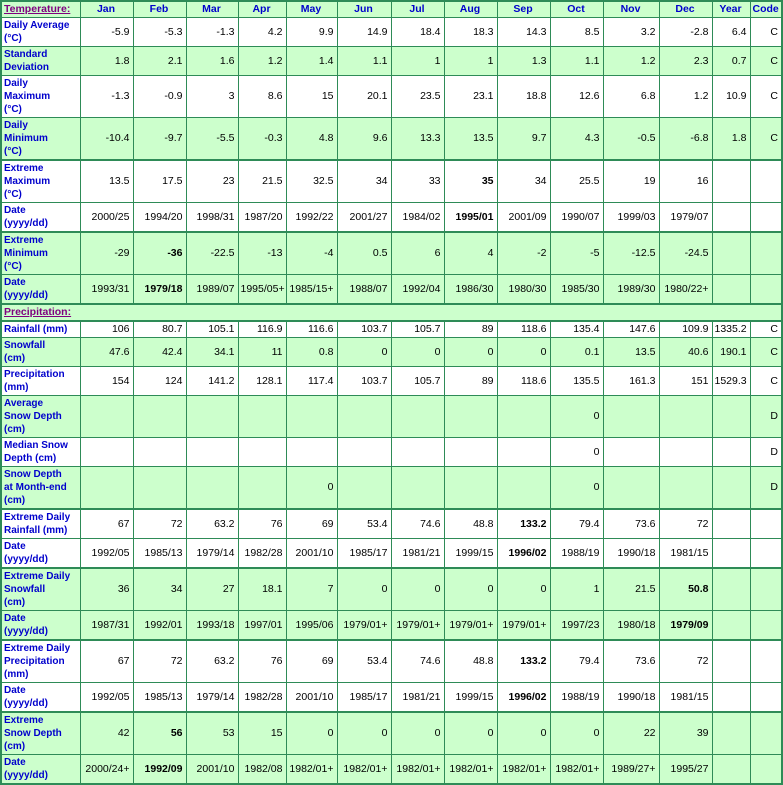  Describe the element at coordinates (731, 32) in the screenshot. I see `year-cell: 6.4` at that location.